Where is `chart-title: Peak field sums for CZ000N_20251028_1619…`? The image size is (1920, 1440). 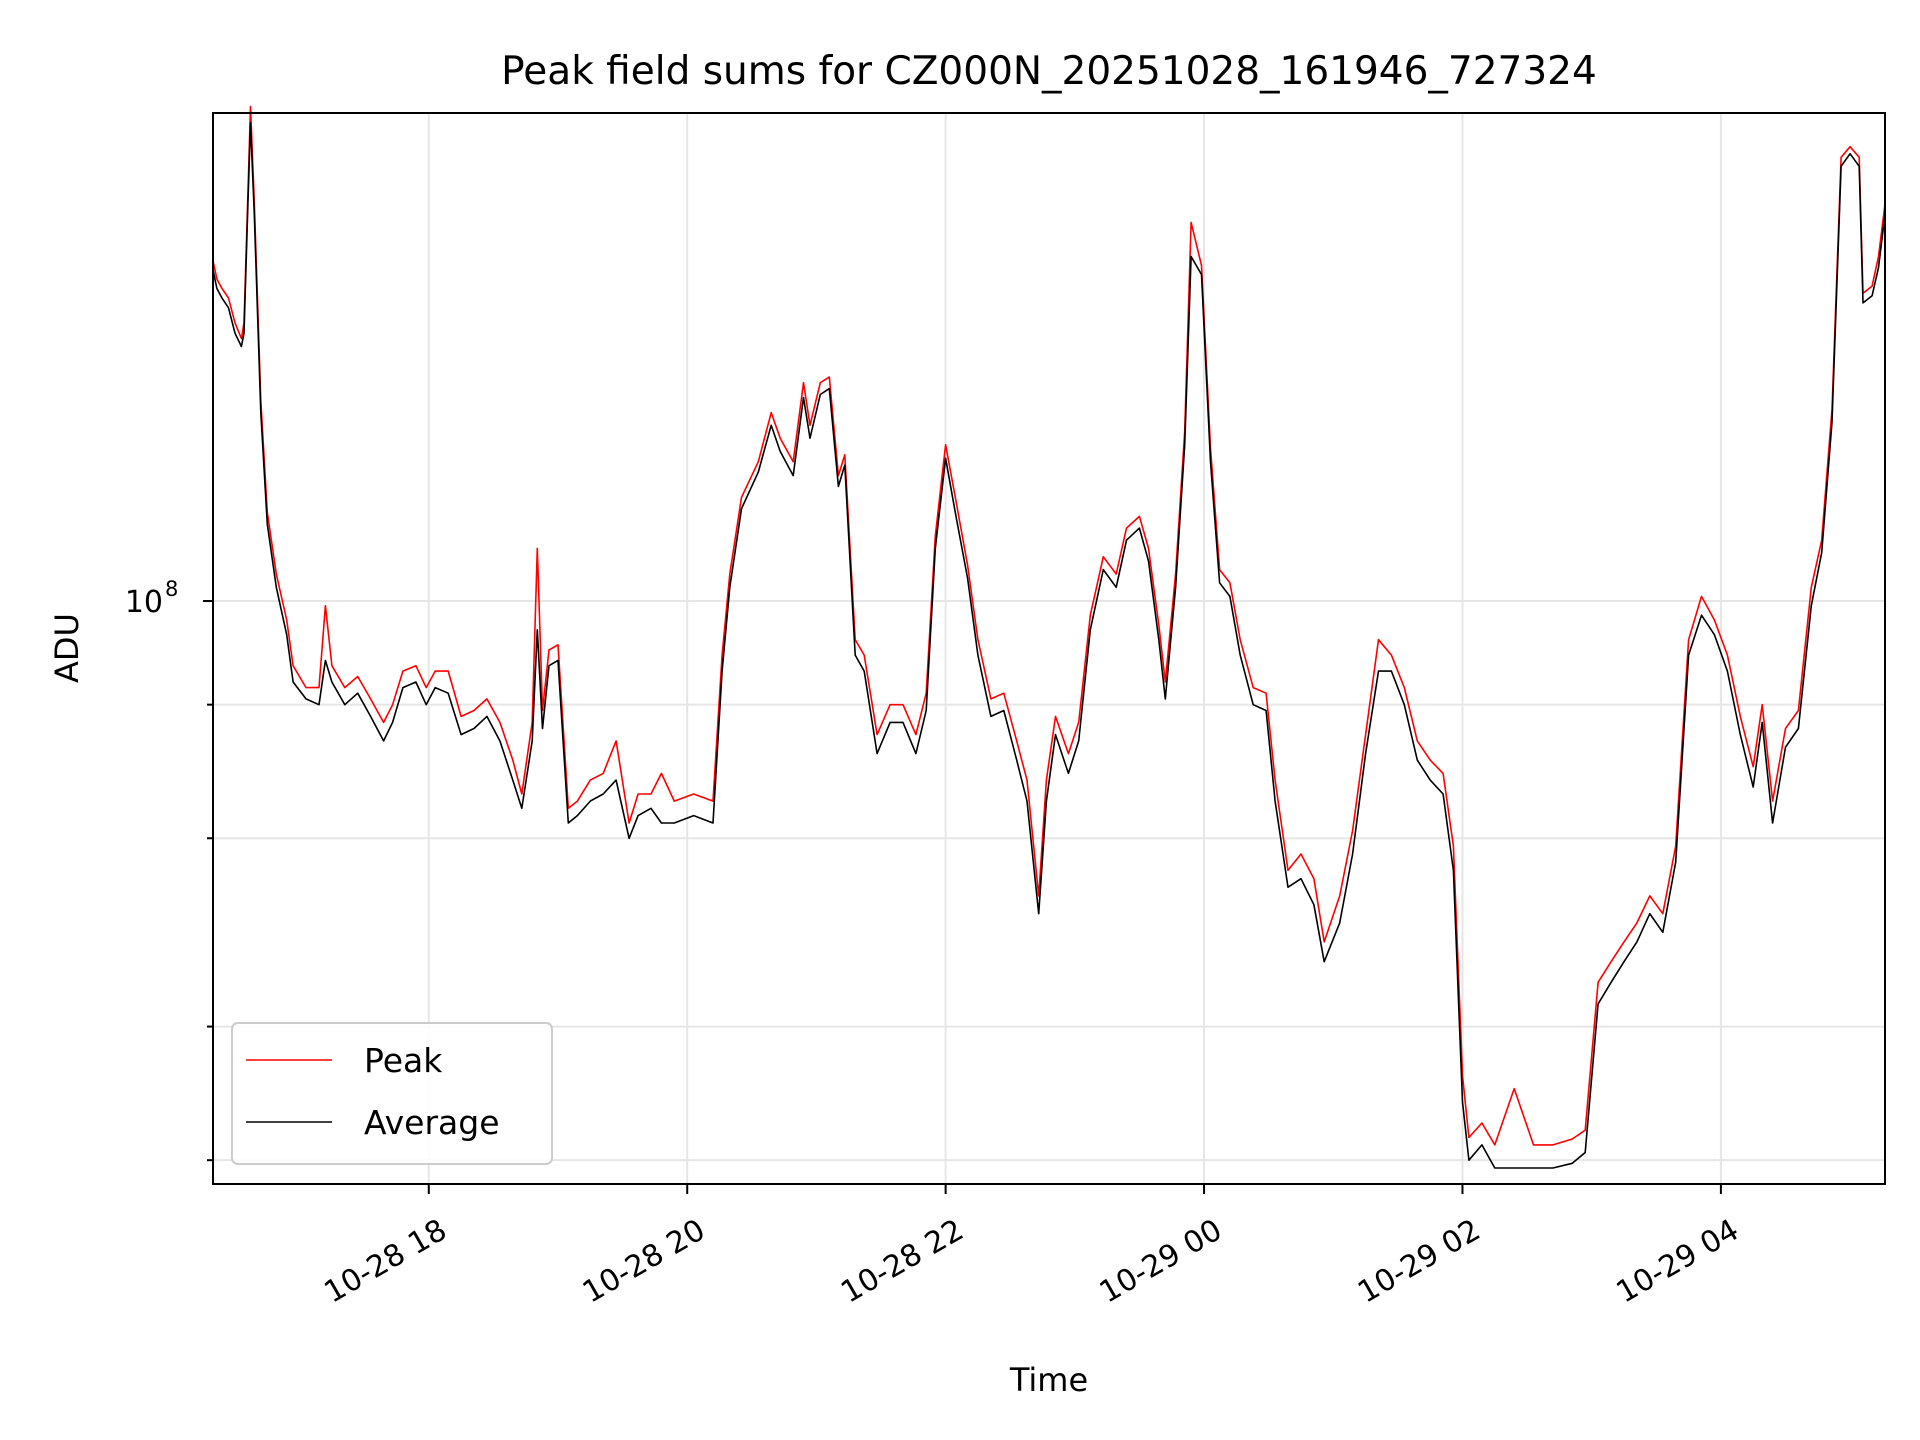
chart-title: Peak field sums for CZ000N_20251028_1619… is located at coordinates (1049, 71).